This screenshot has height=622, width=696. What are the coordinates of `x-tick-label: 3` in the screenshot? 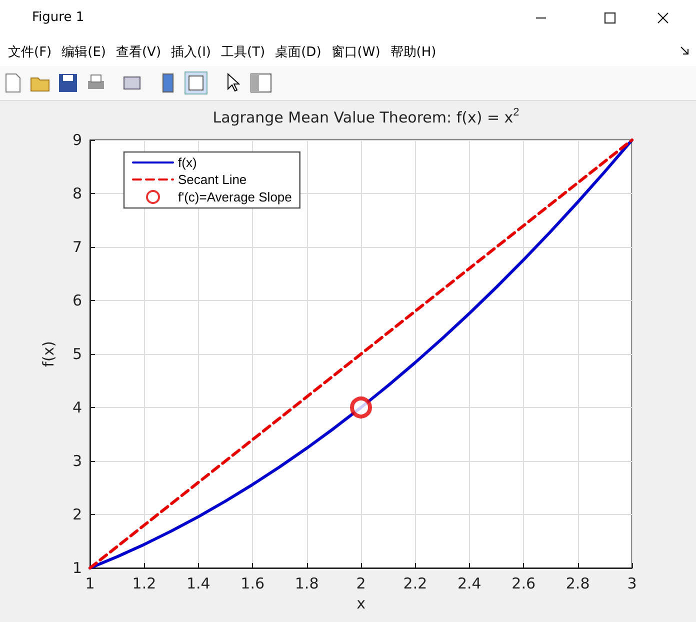 It's located at (632, 583).